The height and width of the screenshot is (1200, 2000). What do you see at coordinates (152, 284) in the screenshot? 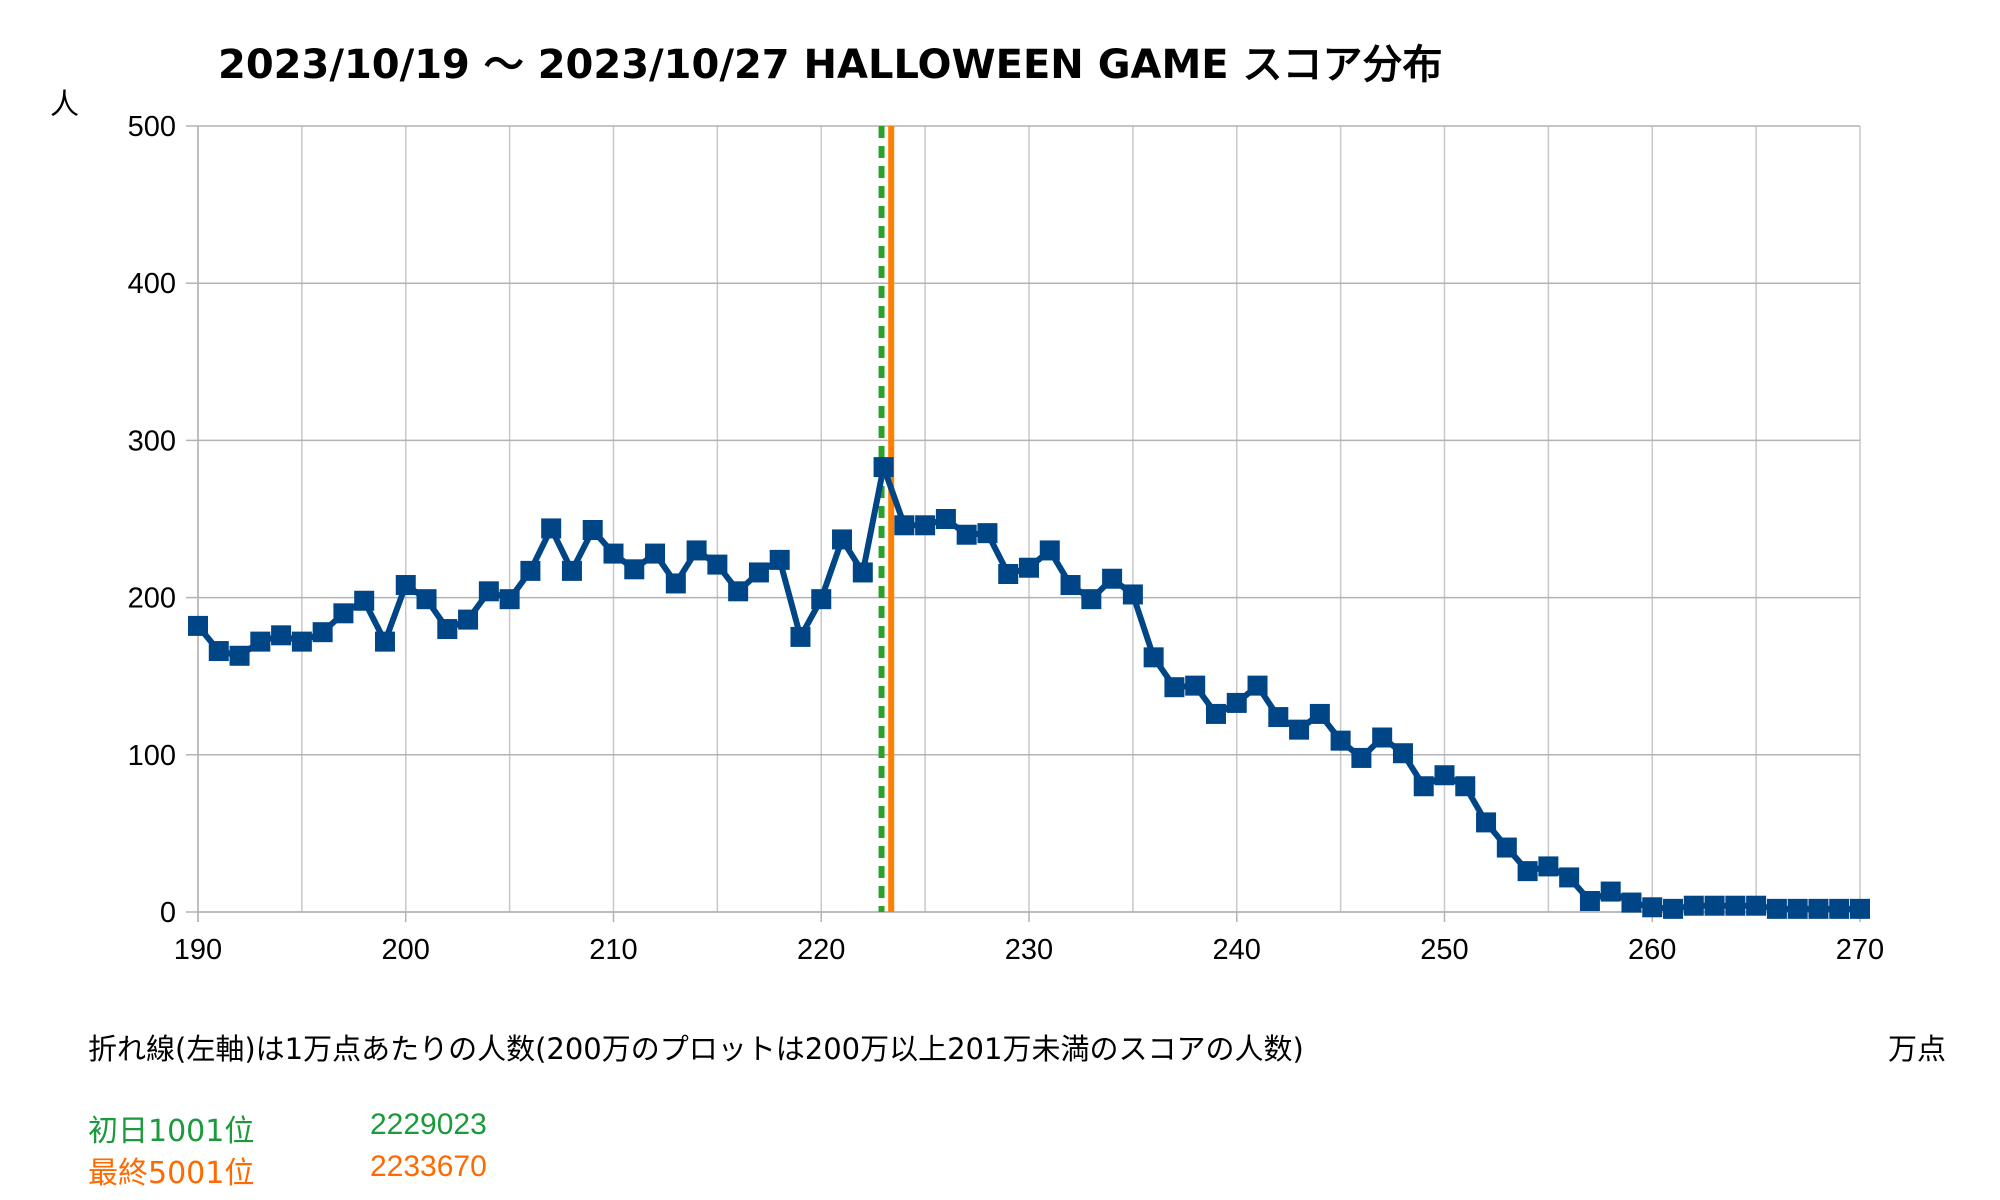
I see `y-tick-label: 400` at bounding box center [152, 284].